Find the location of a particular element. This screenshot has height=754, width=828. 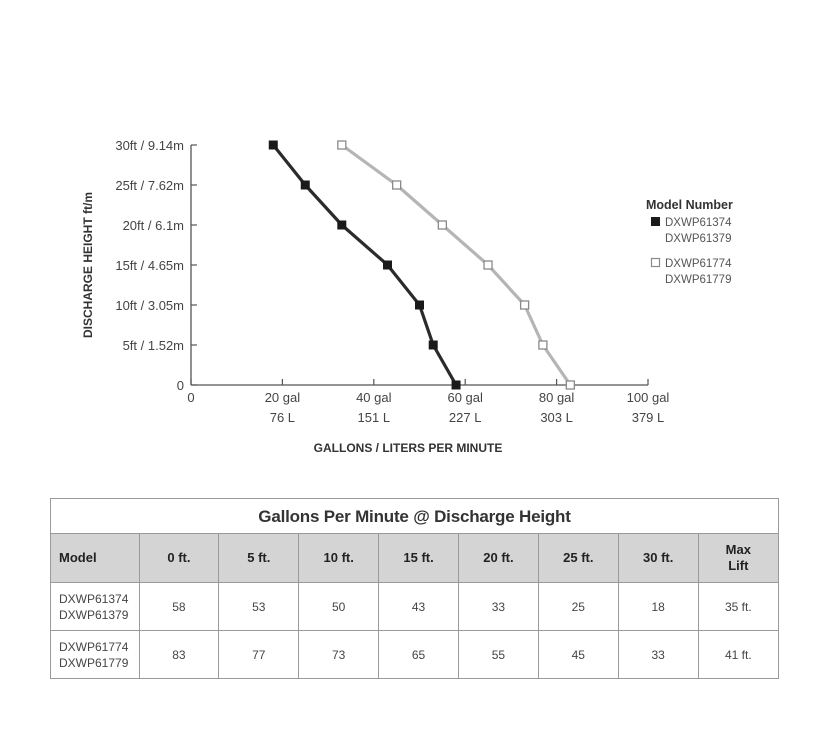

x-tick-label-liters: 76 L is located at coordinates (282, 417).